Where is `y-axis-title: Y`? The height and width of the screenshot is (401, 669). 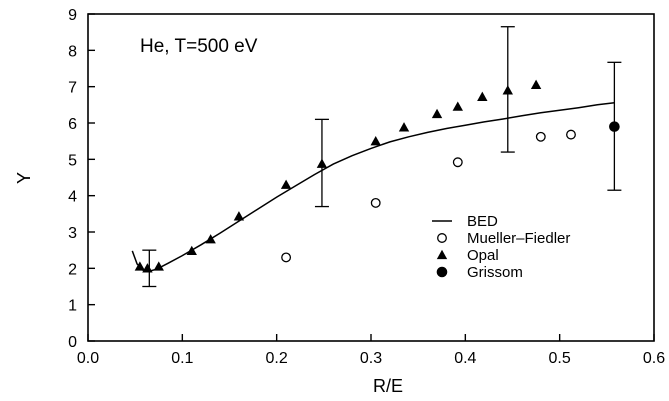 y-axis-title: Y is located at coordinates (24, 178).